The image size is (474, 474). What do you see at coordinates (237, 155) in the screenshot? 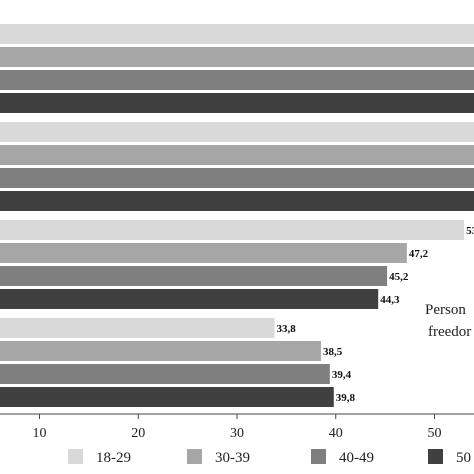
I see `bar-g1-s1` at bounding box center [237, 155].